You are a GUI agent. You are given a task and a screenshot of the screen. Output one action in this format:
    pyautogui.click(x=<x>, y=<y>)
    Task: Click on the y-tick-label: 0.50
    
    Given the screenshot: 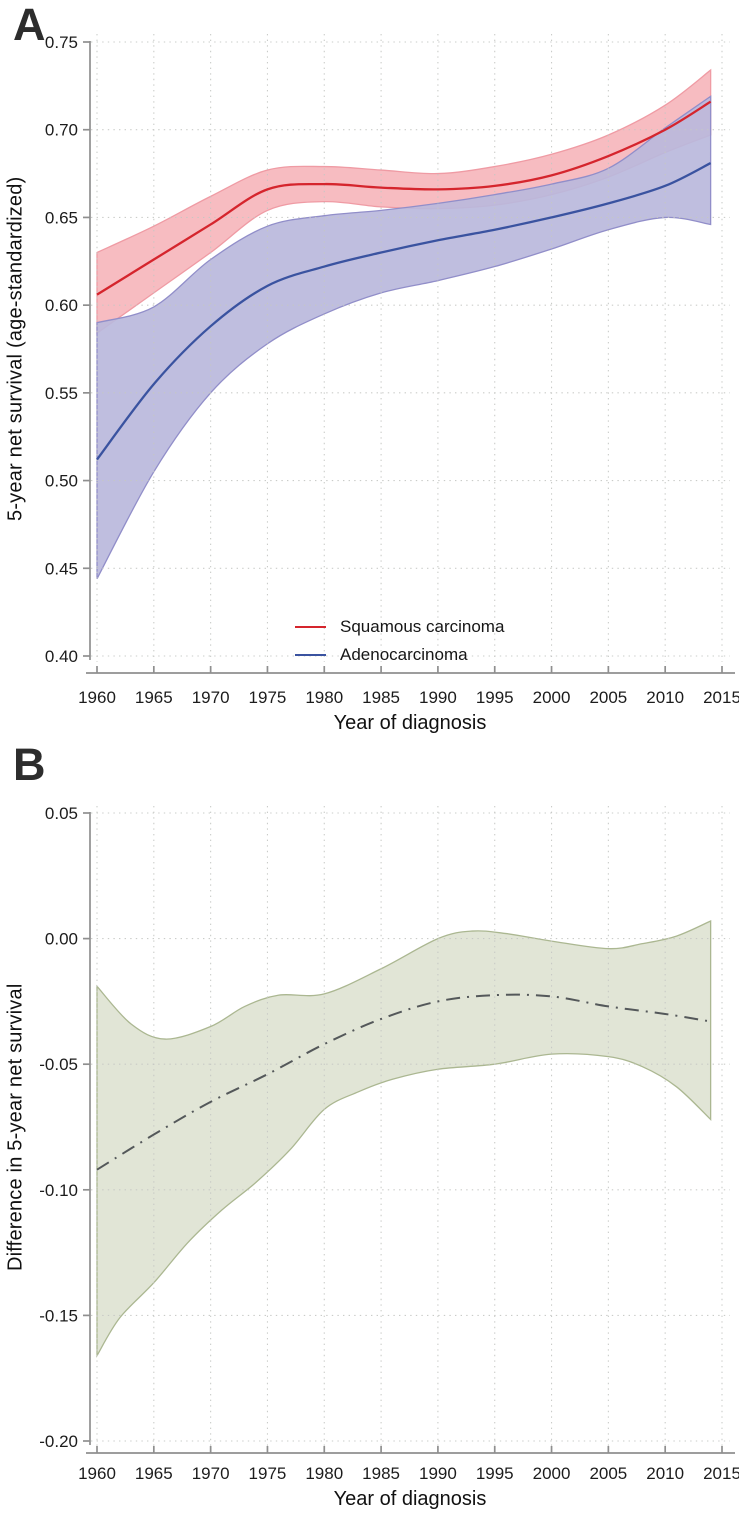 What is the action you would take?
    pyautogui.click(x=61, y=481)
    